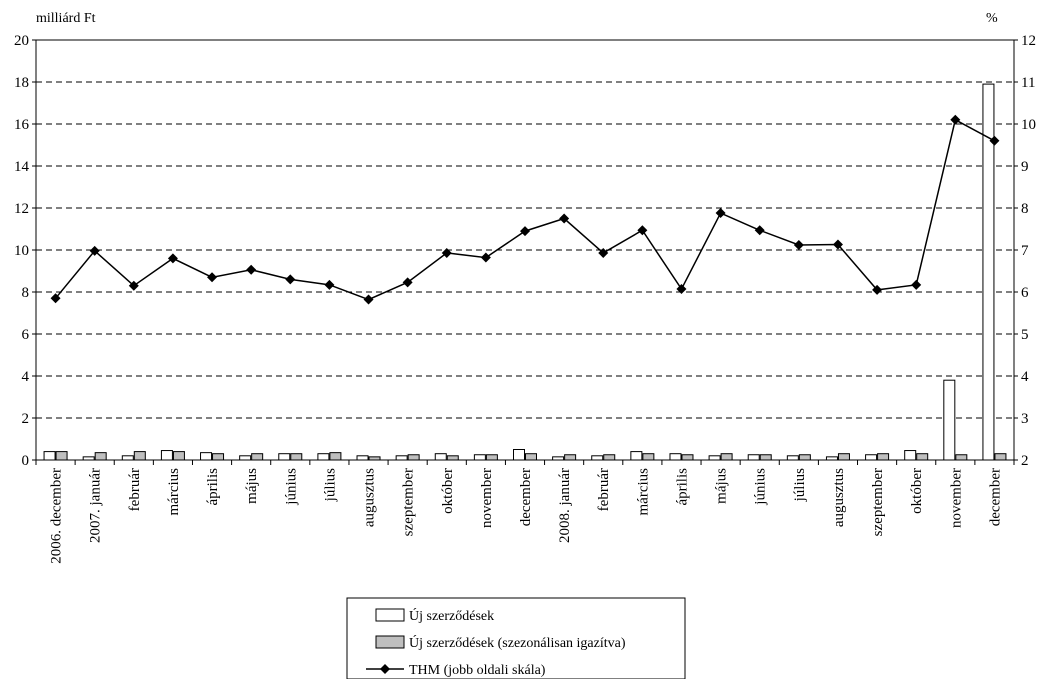  I want to click on left-tick-label: 8, so click(26, 293).